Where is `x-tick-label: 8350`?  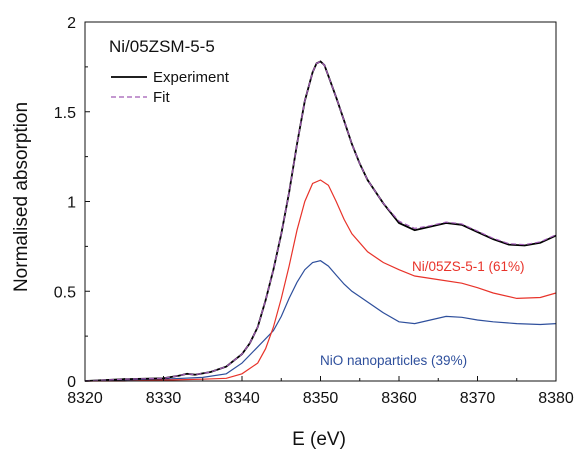
x-tick-label: 8350 is located at coordinates (321, 398).